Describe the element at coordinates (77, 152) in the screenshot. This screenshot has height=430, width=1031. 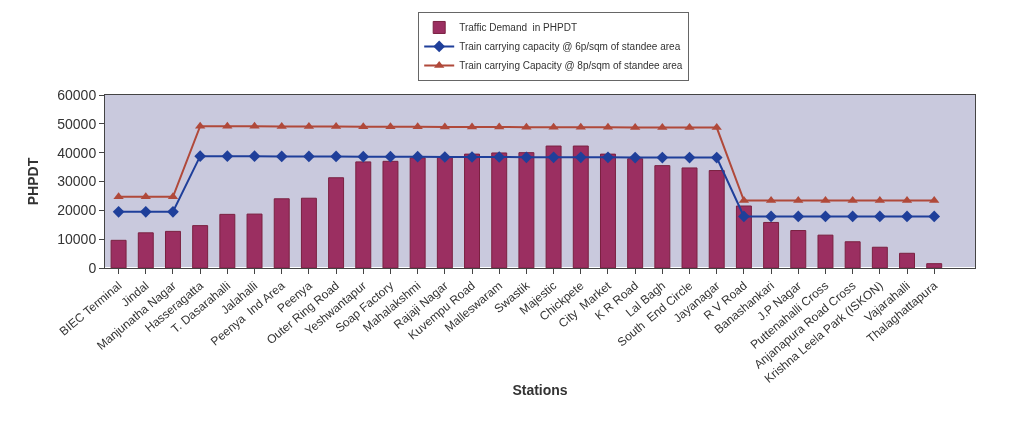
I see `y-tick-label: 40000` at that location.